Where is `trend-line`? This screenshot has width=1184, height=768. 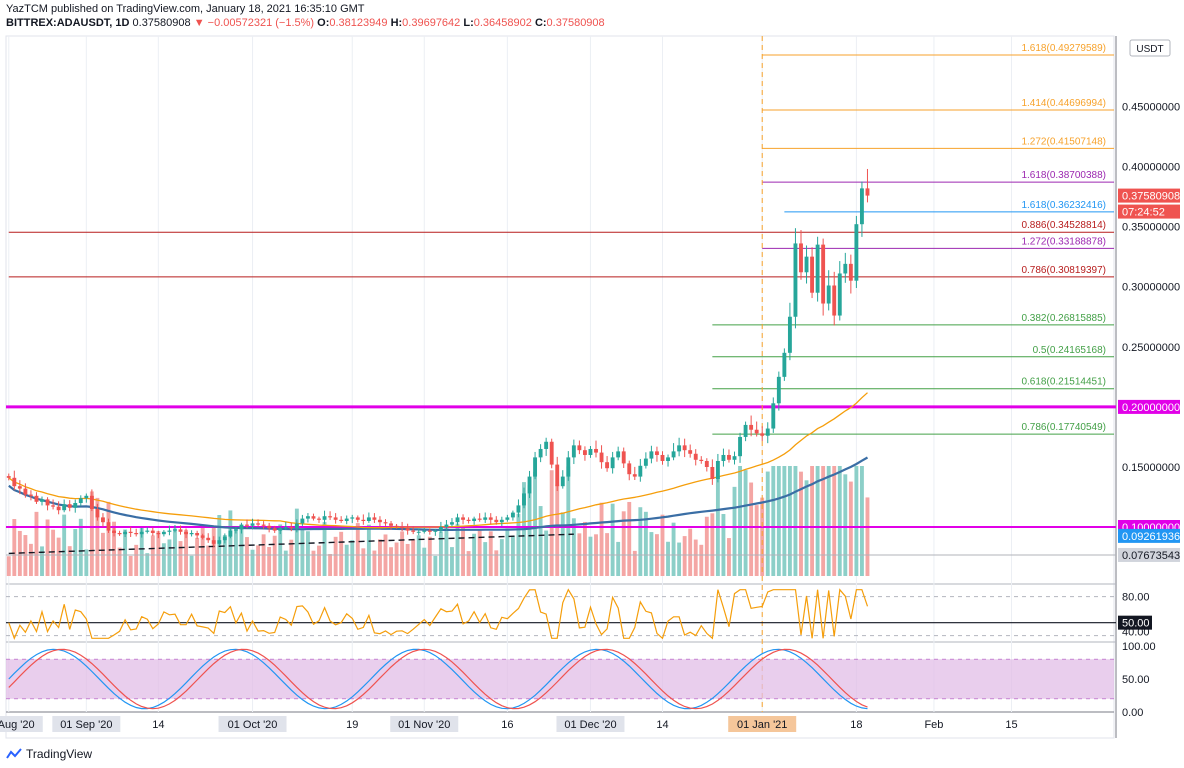 trend-line is located at coordinates (291, 544).